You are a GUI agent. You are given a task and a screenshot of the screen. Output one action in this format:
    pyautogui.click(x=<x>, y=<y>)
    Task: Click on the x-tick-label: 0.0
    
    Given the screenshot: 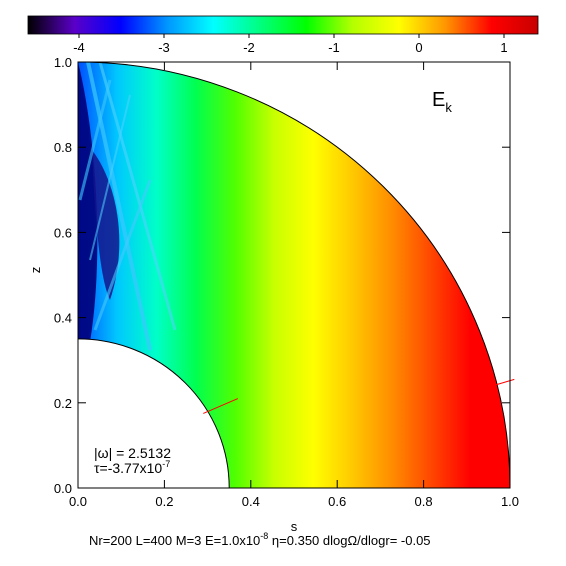 What is the action you would take?
    pyautogui.click(x=78, y=501)
    